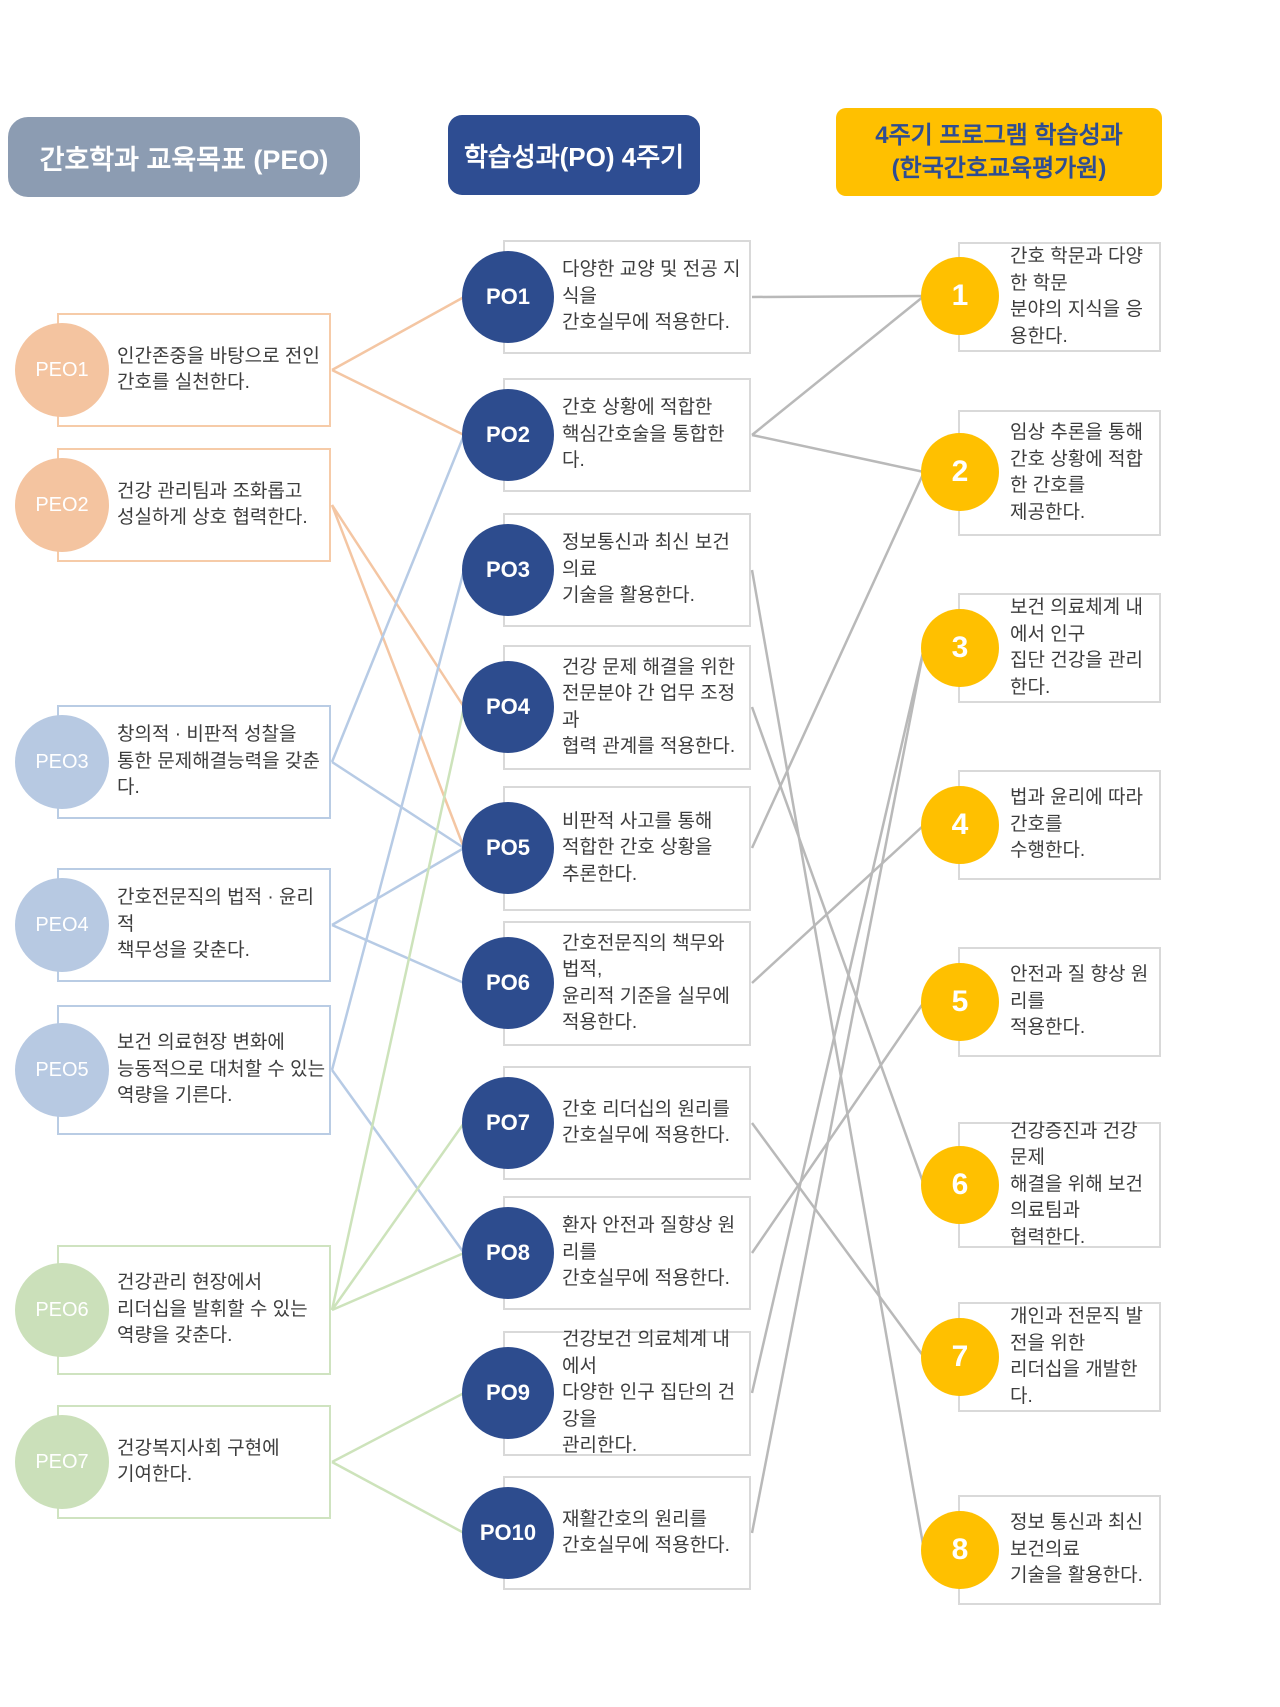 This screenshot has height=1707, width=1280. What do you see at coordinates (643, 434) in the screenshot?
I see `po2-text: 간호 상황에 적합한 핵심간호술을 통합한다.` at bounding box center [643, 434].